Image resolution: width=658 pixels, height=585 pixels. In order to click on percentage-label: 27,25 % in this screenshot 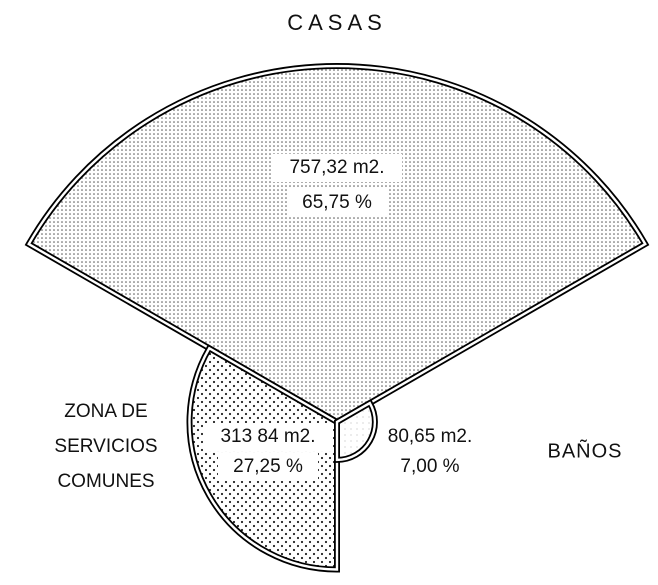, I will do `click(268, 466)`.